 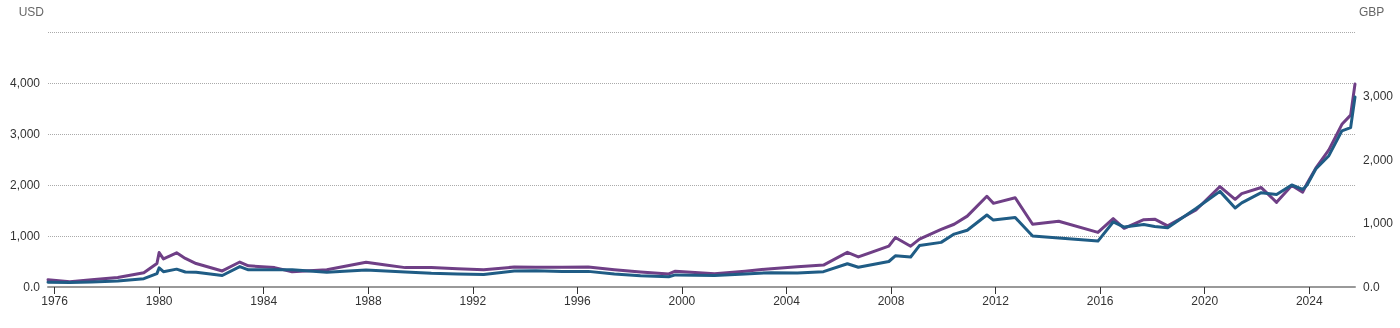 What do you see at coordinates (159, 301) in the screenshot?
I see `x-tick-label: 1980` at bounding box center [159, 301].